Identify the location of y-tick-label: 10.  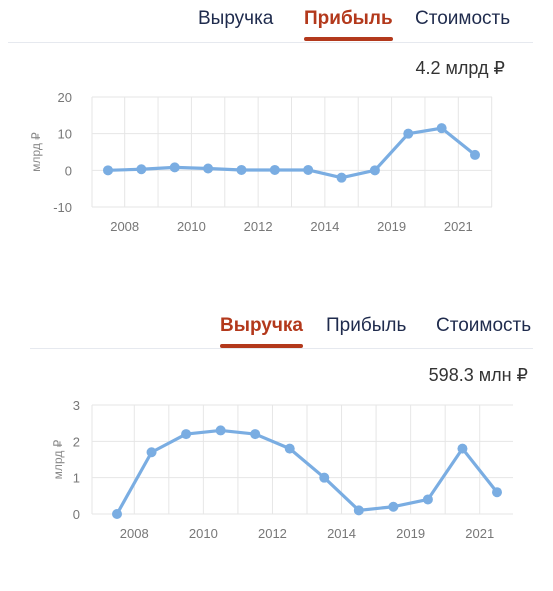
(65, 134).